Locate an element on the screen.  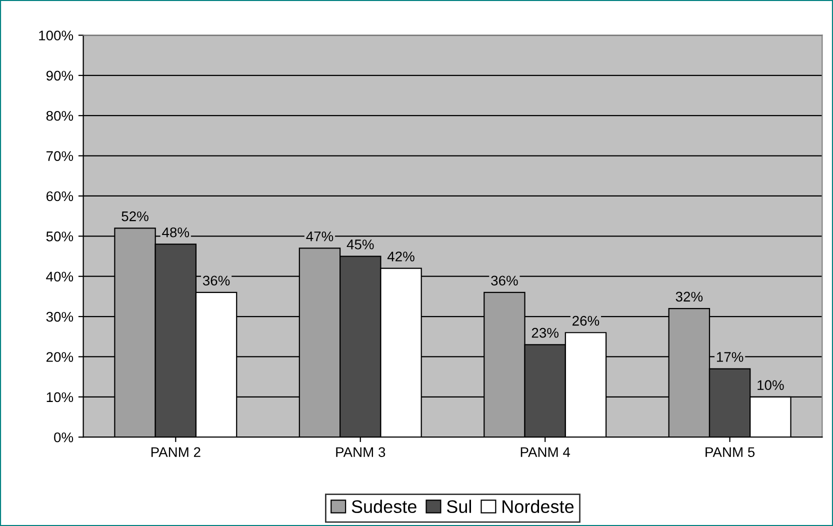
x-tick-label: PANM 2 is located at coordinates (175, 452).